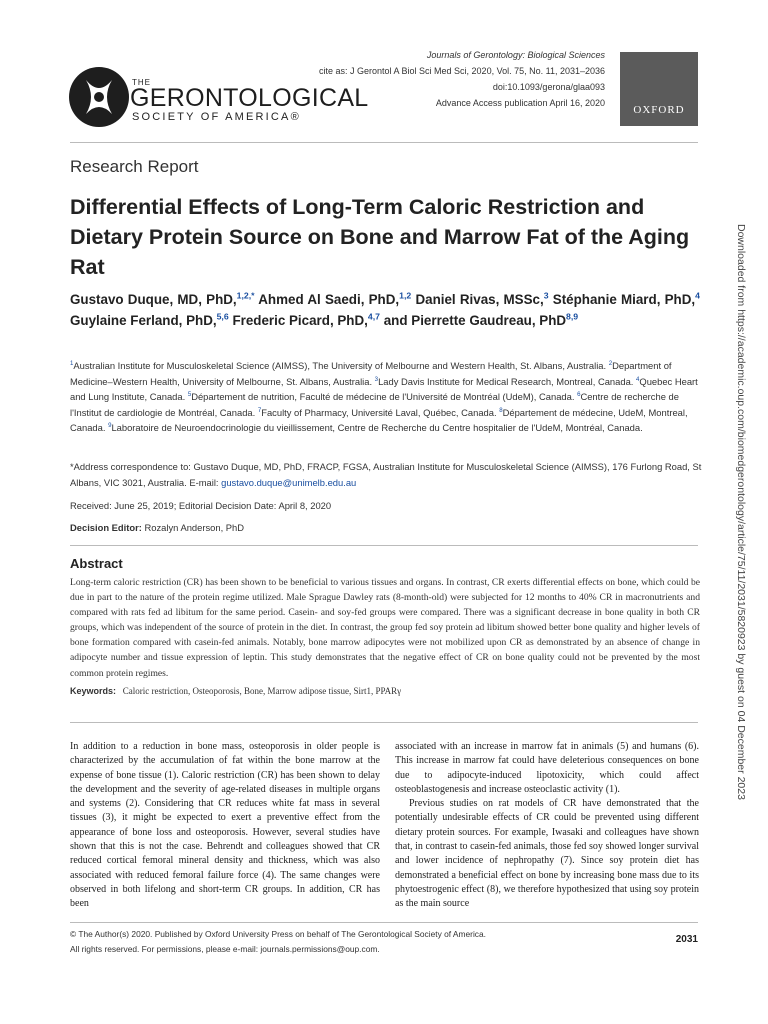 The image size is (768, 1024). I want to click on decision-editor-name: Rozalyn Anderson, PhD, so click(194, 527).